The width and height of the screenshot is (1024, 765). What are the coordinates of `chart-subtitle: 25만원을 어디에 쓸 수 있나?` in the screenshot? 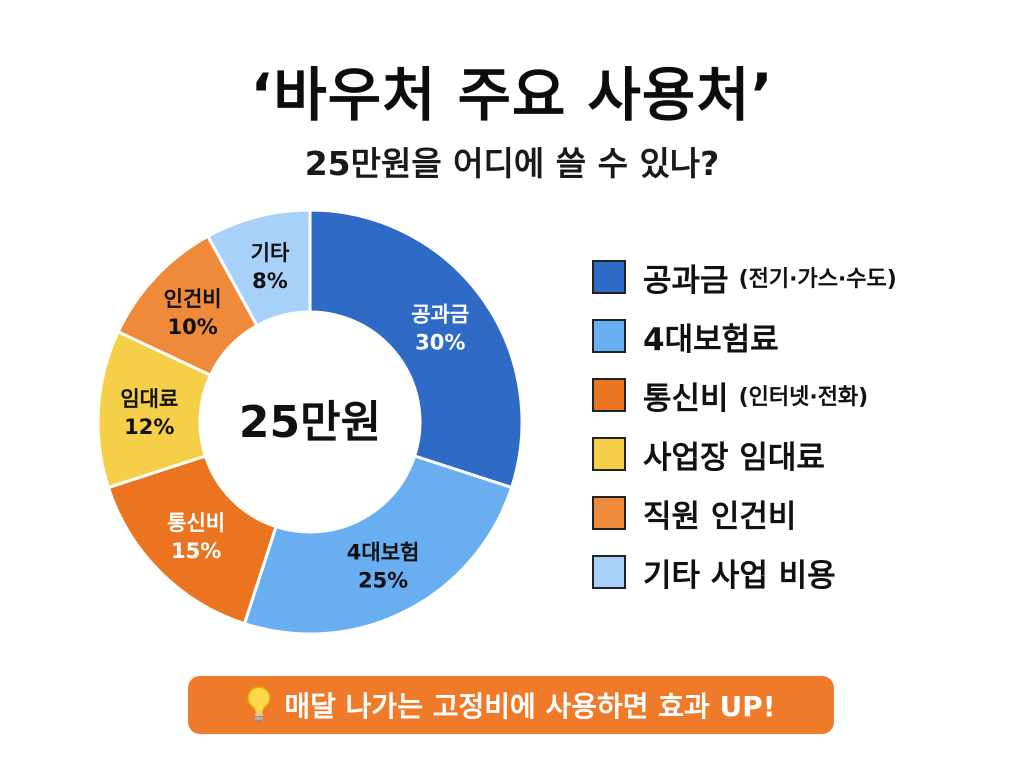 It's located at (512, 163).